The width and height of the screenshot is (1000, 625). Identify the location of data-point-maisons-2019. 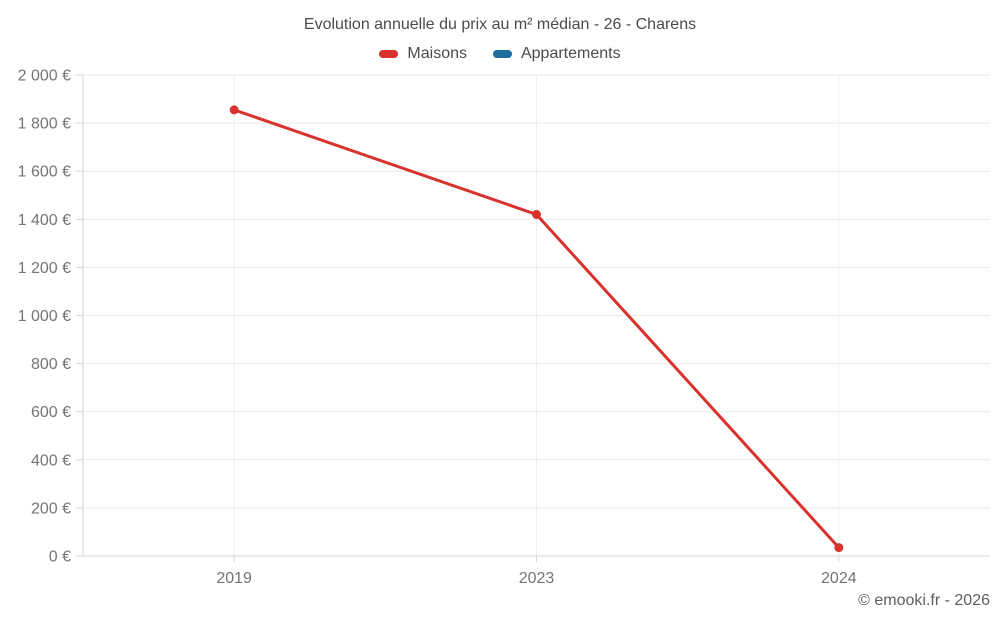
(234, 110).